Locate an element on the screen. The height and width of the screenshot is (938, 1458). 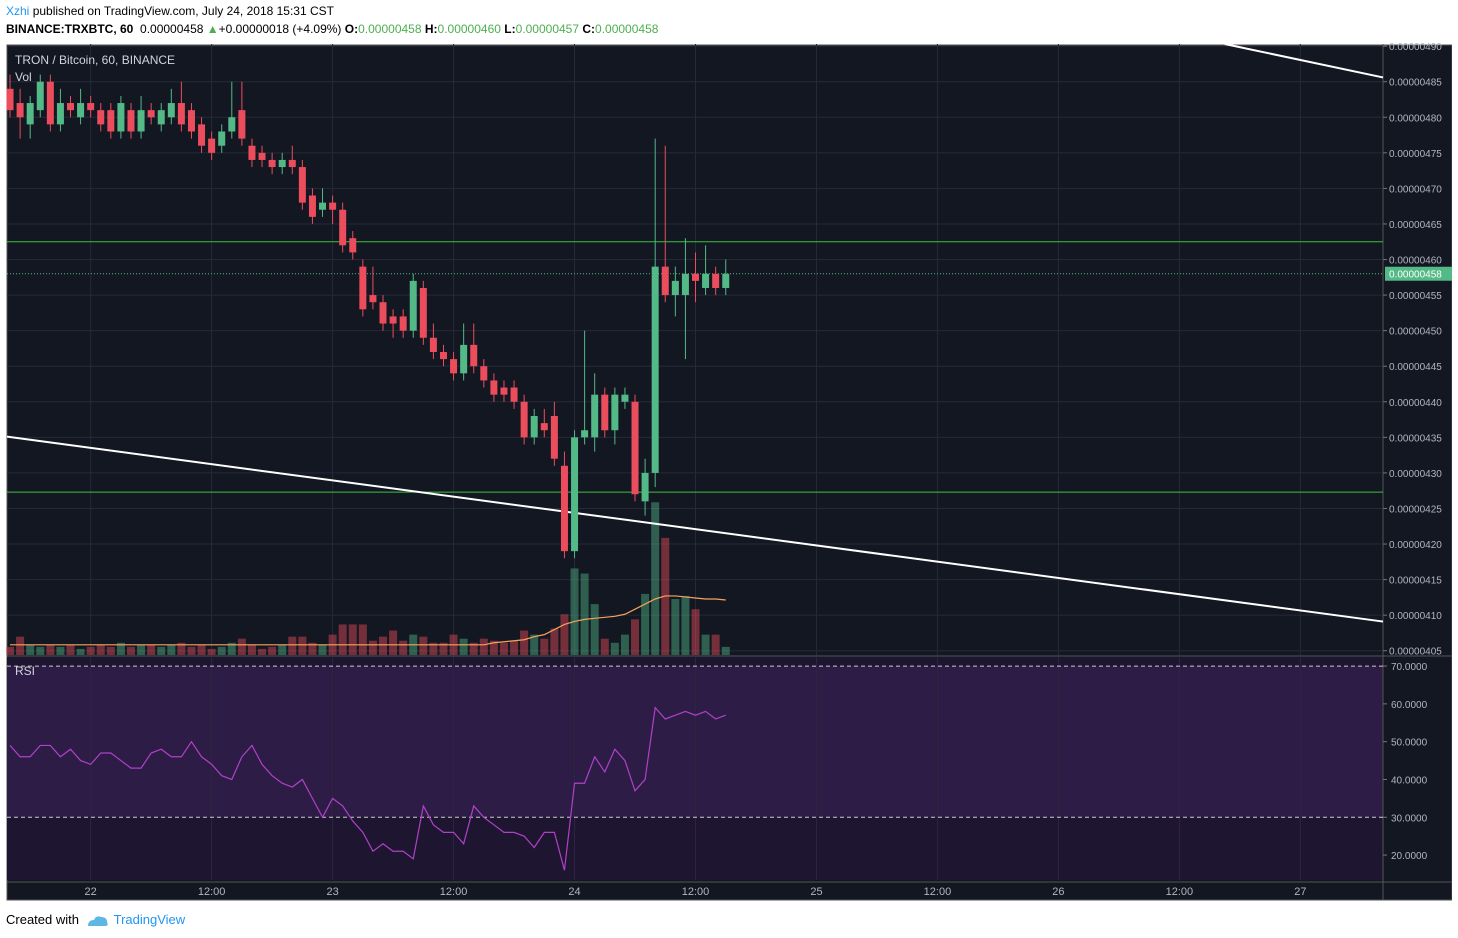
rsi-tick-label: 20.0000 is located at coordinates (1409, 856).